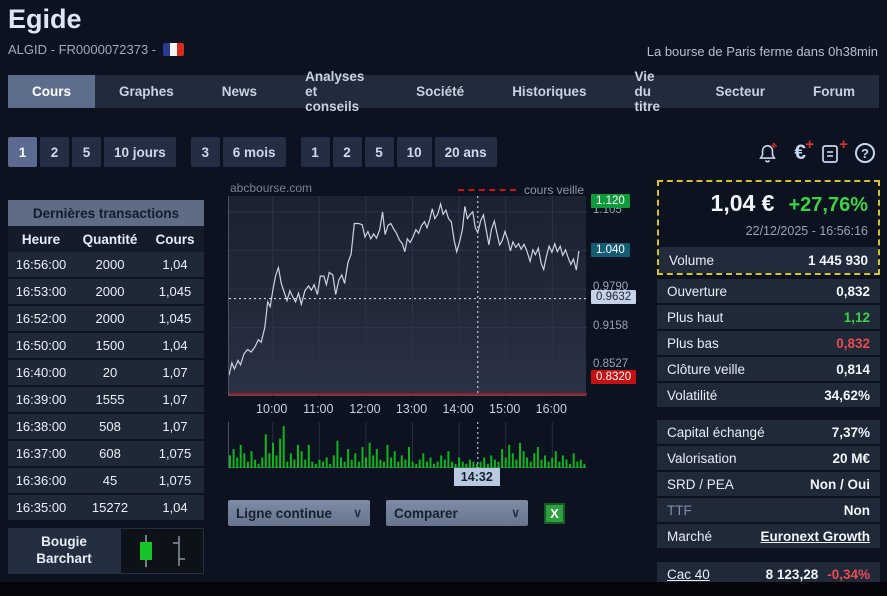 The width and height of the screenshot is (887, 596). I want to click on stat-row-plus-bas: Plus bas 0,832, so click(768, 343).